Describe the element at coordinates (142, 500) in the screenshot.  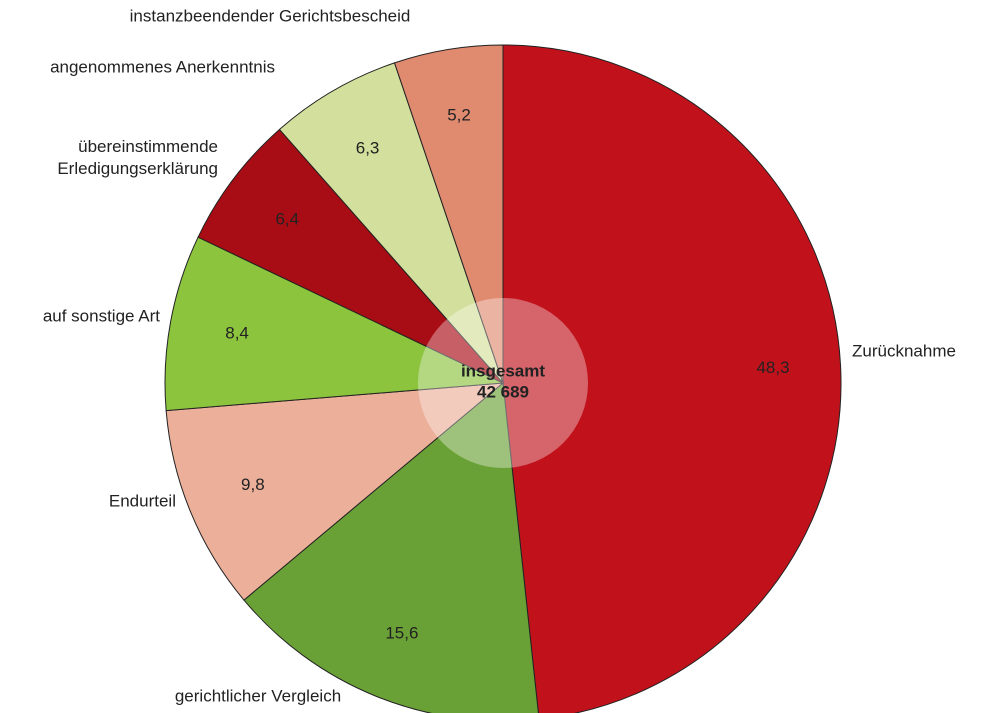
I see `category-label: Endurteil` at that location.